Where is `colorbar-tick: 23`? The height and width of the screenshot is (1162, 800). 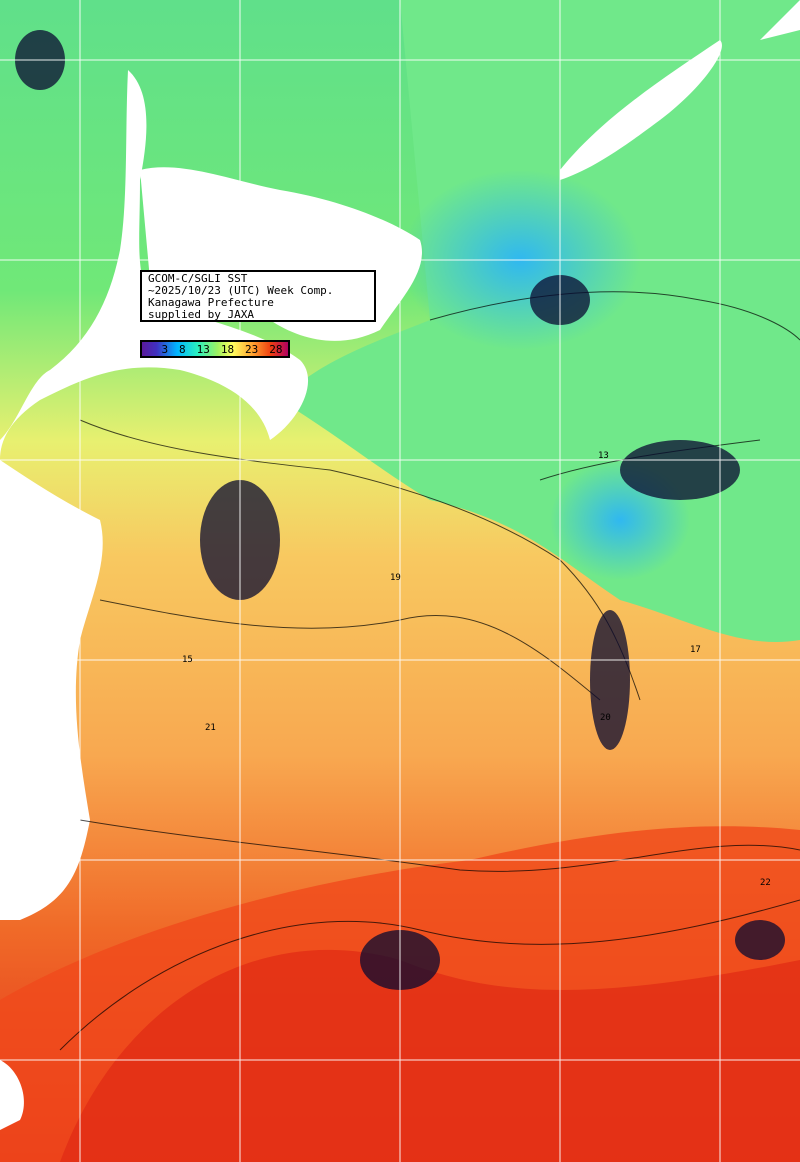
colorbar-tick: 23 is located at coordinates (252, 349).